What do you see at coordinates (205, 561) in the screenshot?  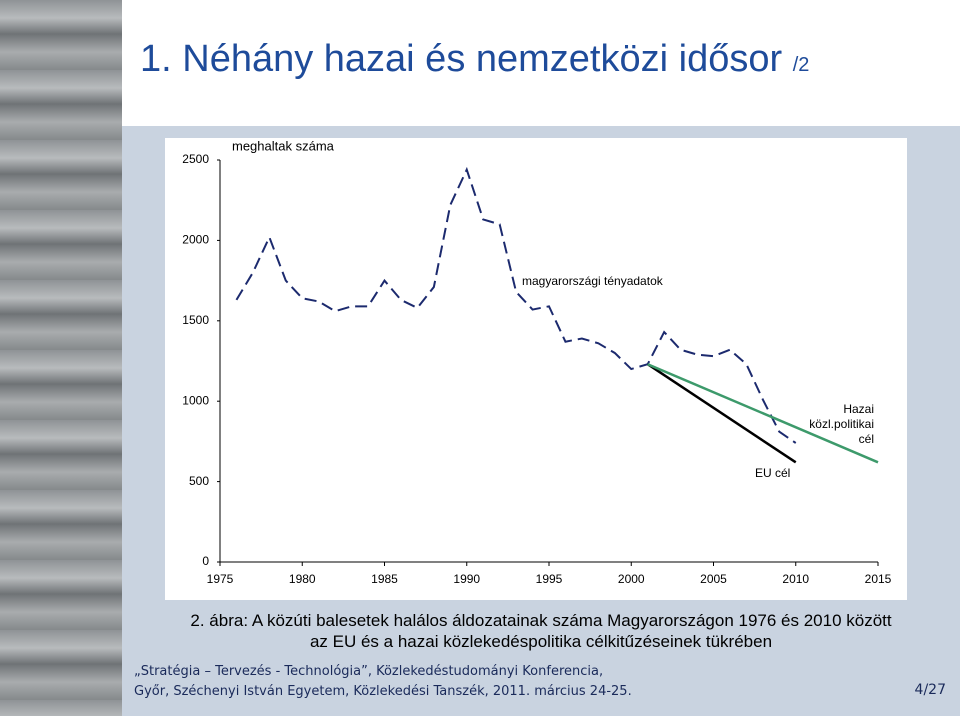 I see `y-tick-label: 0` at bounding box center [205, 561].